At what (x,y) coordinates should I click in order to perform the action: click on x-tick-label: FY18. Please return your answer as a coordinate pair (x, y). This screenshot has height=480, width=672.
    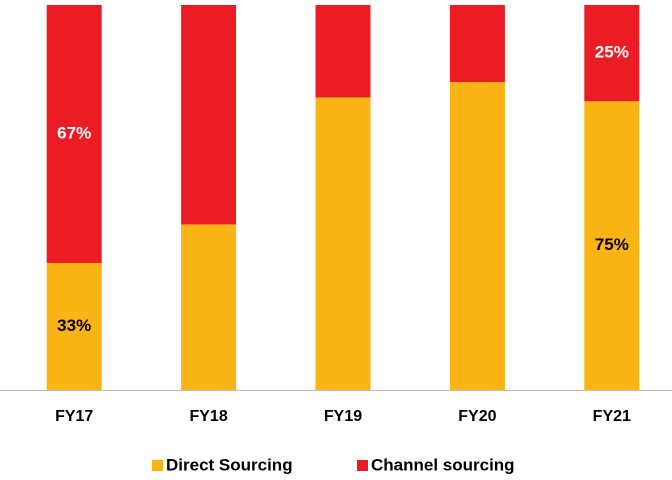
    Looking at the image, I should click on (208, 416).